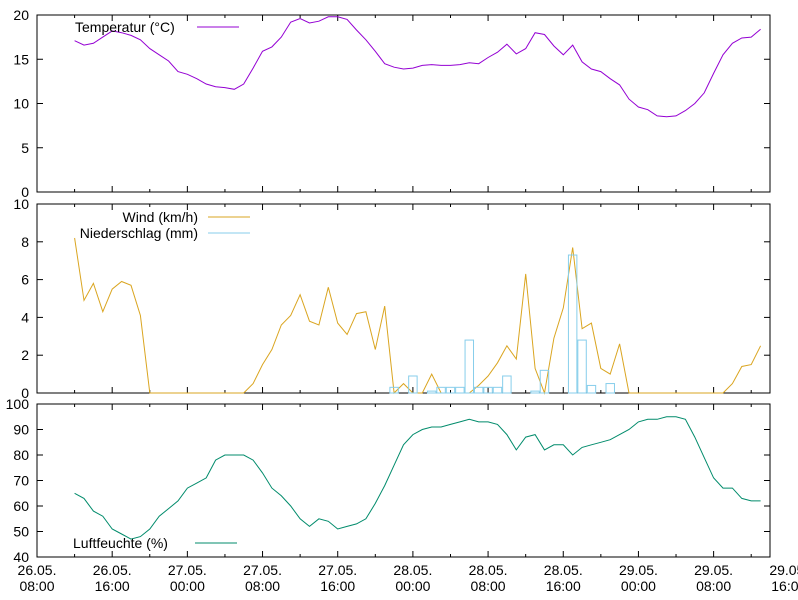  What do you see at coordinates (25, 148) in the screenshot?
I see `y-tick-label: 5` at bounding box center [25, 148].